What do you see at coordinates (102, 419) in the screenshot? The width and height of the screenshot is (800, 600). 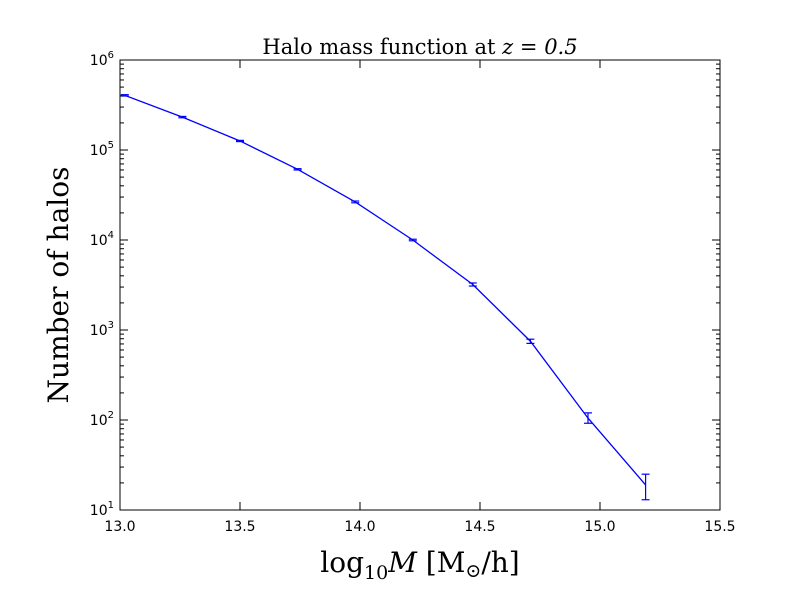 I see `y-tick-label: 10²` at bounding box center [102, 419].